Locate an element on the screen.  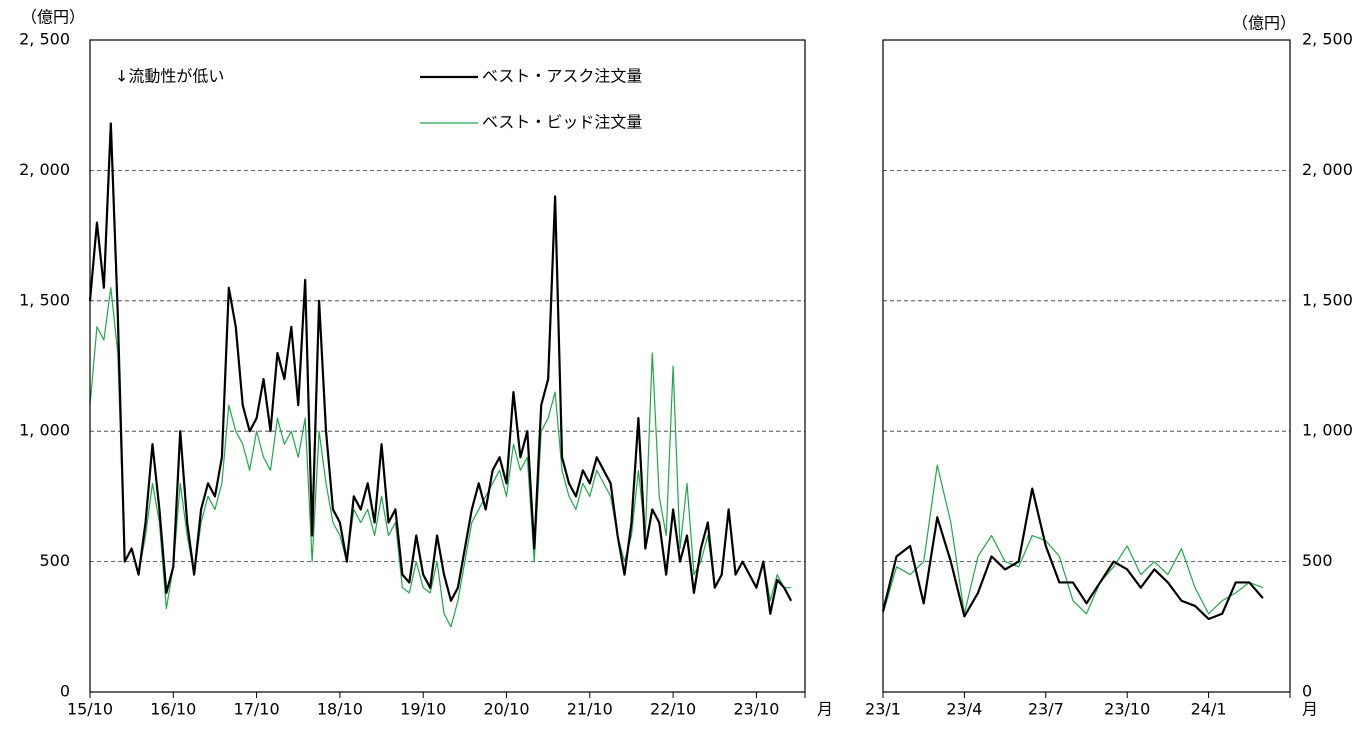
x-tick-label: 23/7 is located at coordinates (1046, 709).